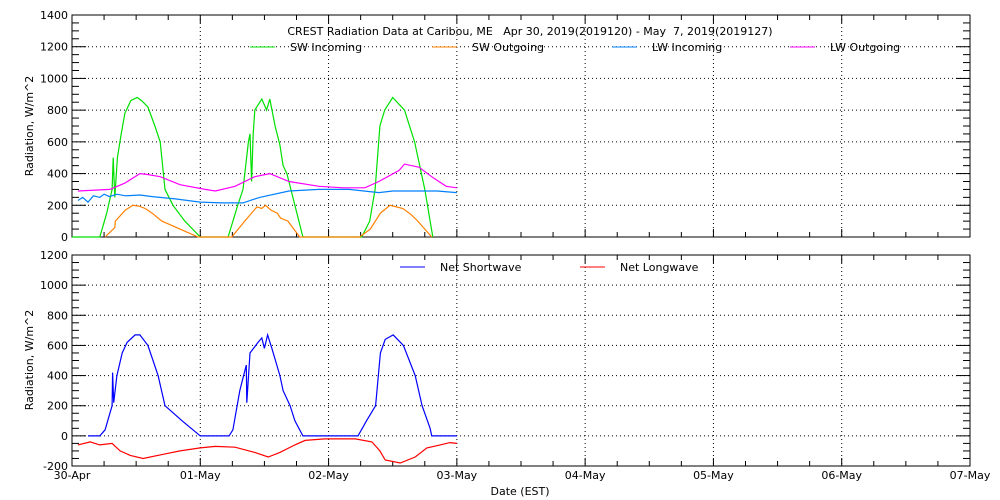  What do you see at coordinates (865, 47) in the screenshot?
I see `legend-label: LW Outgoing` at bounding box center [865, 47].